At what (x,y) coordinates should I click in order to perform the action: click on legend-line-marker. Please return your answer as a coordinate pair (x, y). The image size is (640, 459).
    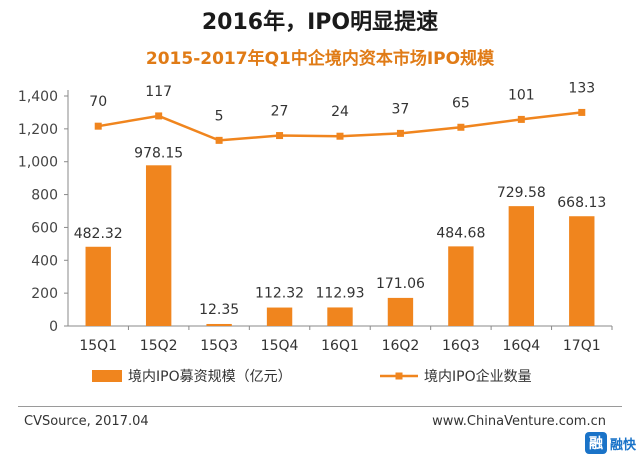
    Looking at the image, I should click on (399, 376).